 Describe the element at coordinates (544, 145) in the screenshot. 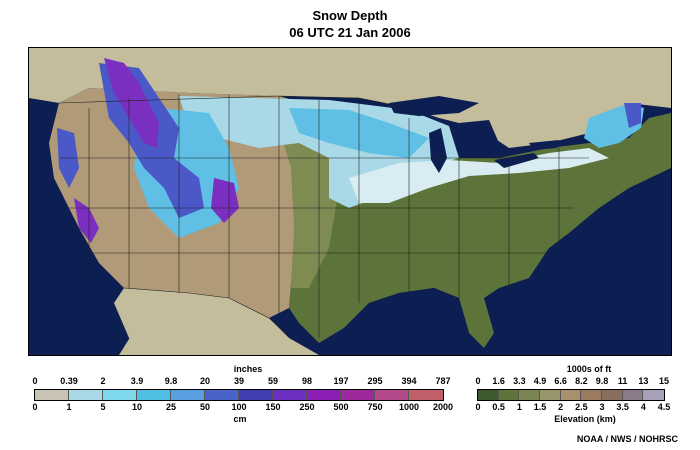

I see `lake-ontario` at that location.